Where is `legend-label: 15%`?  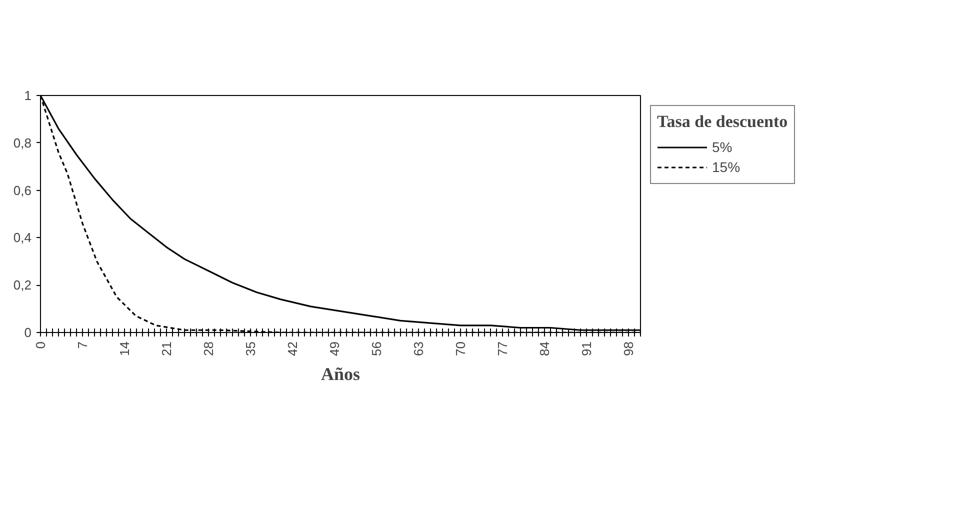
legend-label: 15% is located at coordinates (726, 167).